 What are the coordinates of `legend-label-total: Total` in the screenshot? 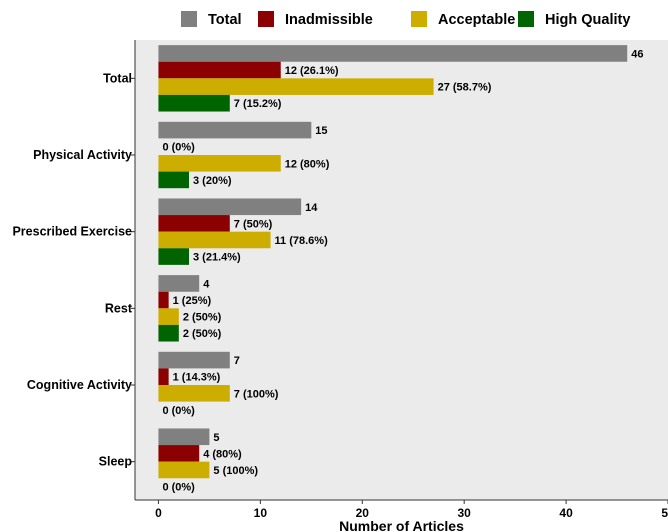 It's located at (225, 20).